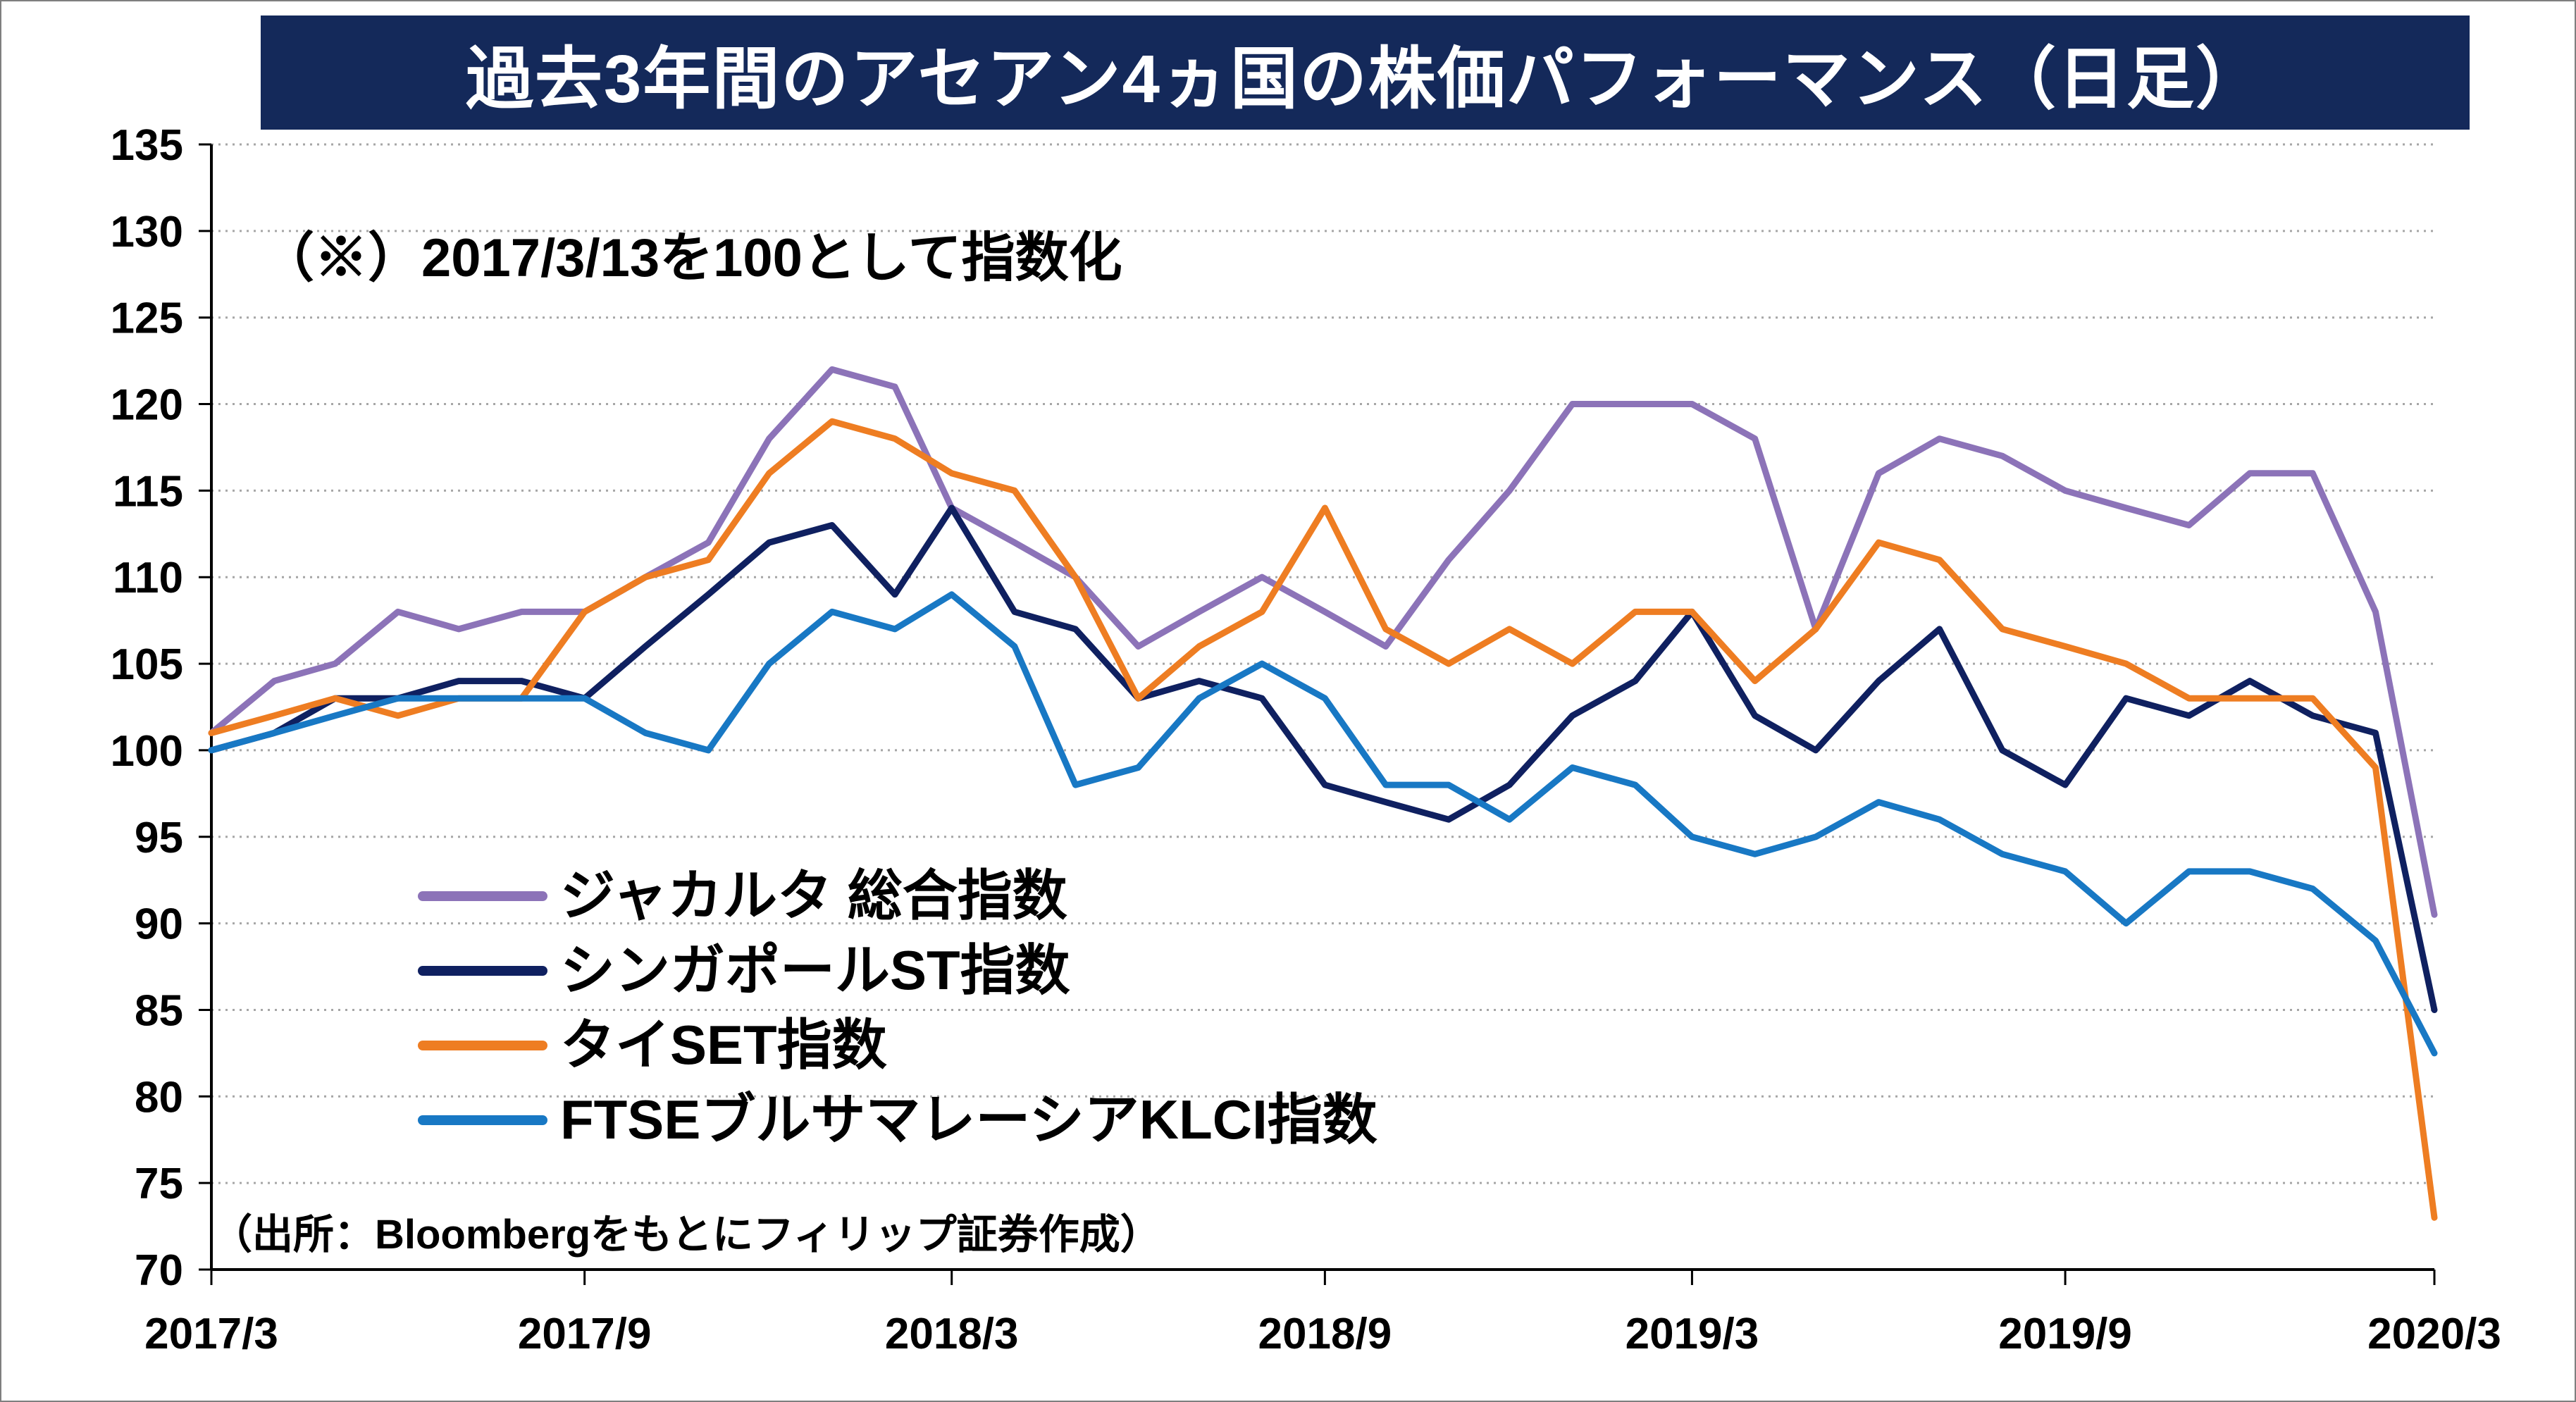  What do you see at coordinates (147, 232) in the screenshot?
I see `y-tick-label: 130` at bounding box center [147, 232].